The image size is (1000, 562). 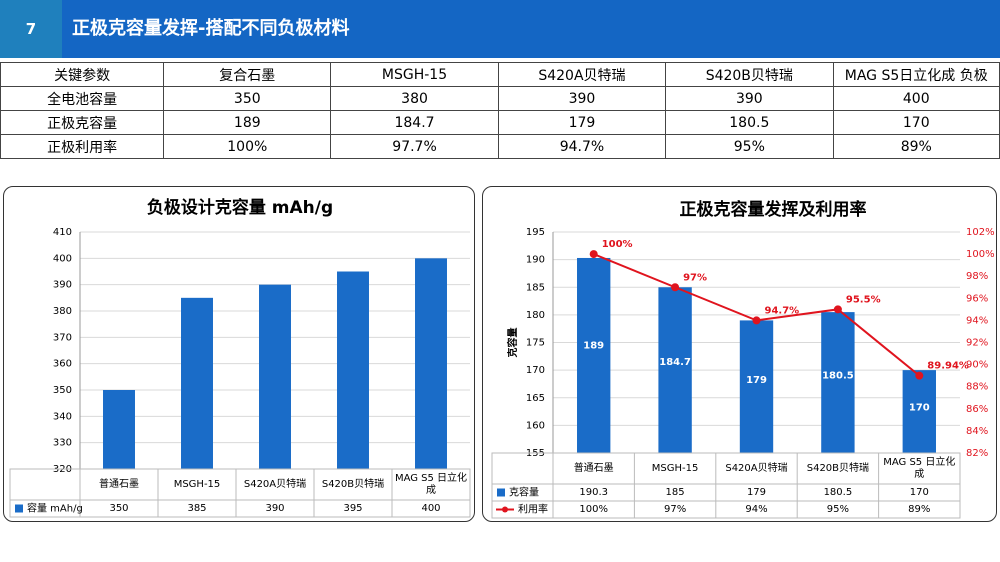 I want to click on table-cell: 100%, so click(x=593, y=509).